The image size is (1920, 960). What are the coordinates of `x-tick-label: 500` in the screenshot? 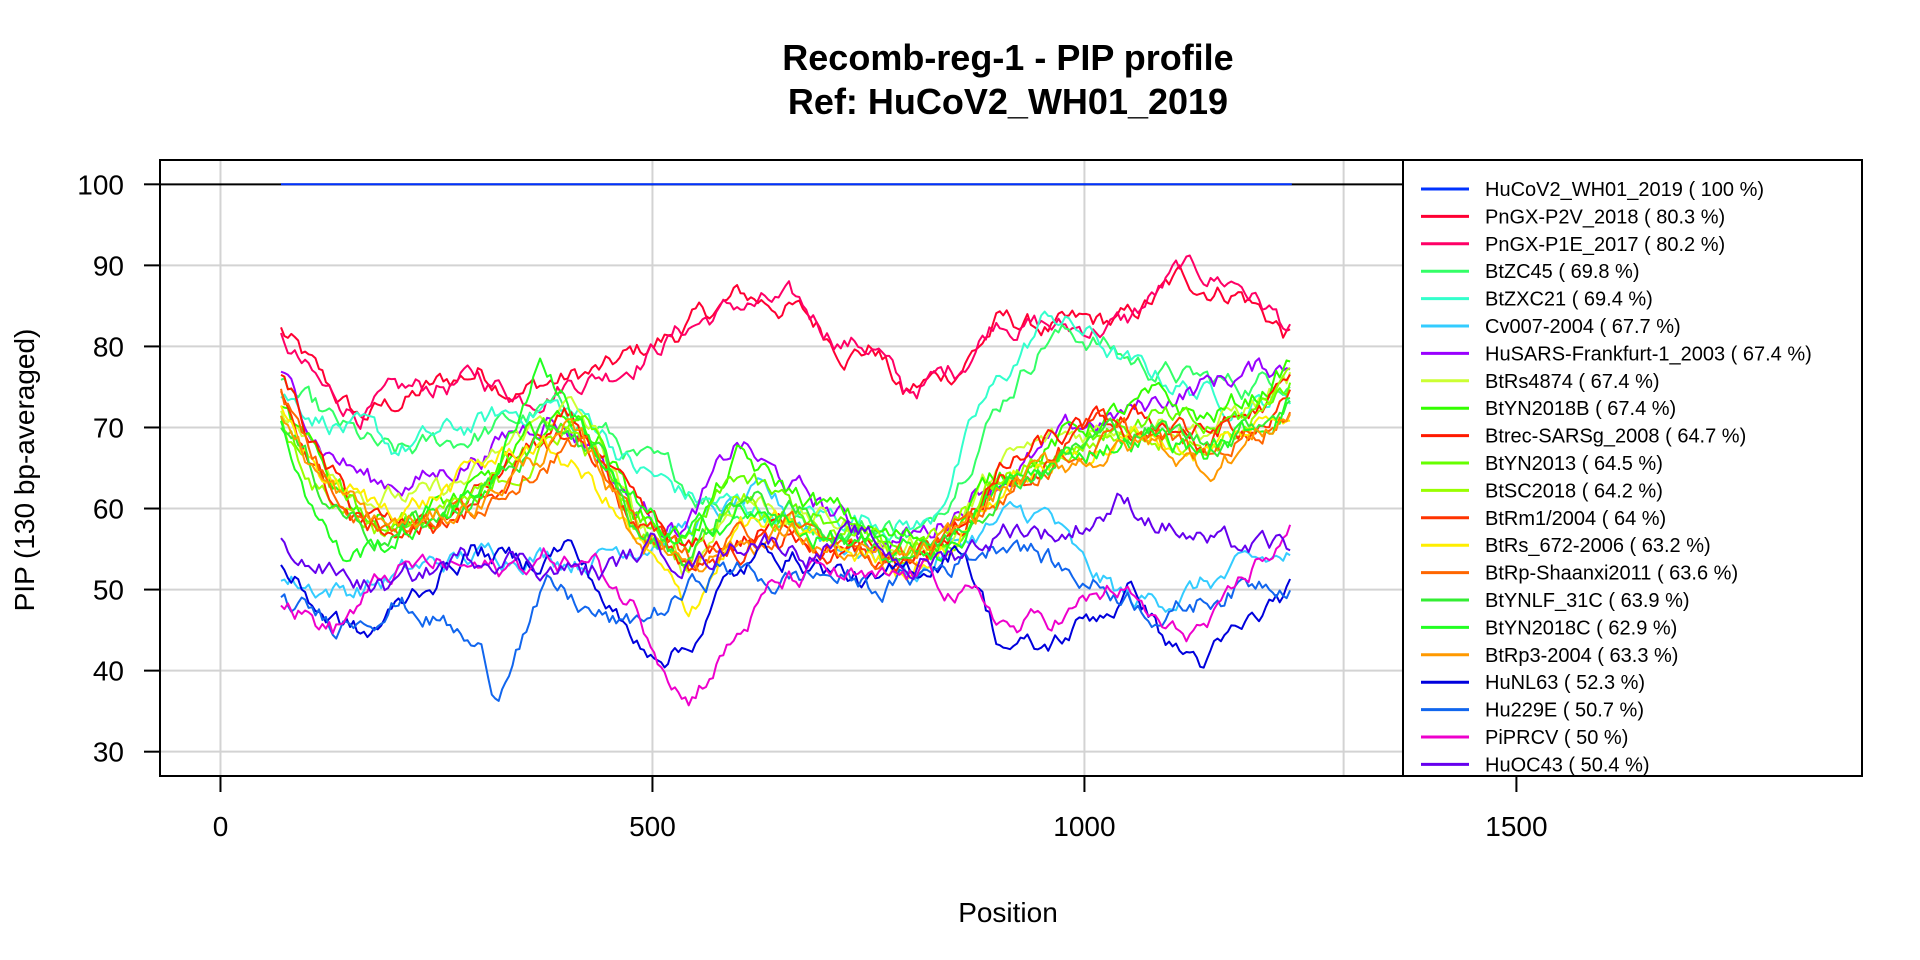 It's located at (652, 826).